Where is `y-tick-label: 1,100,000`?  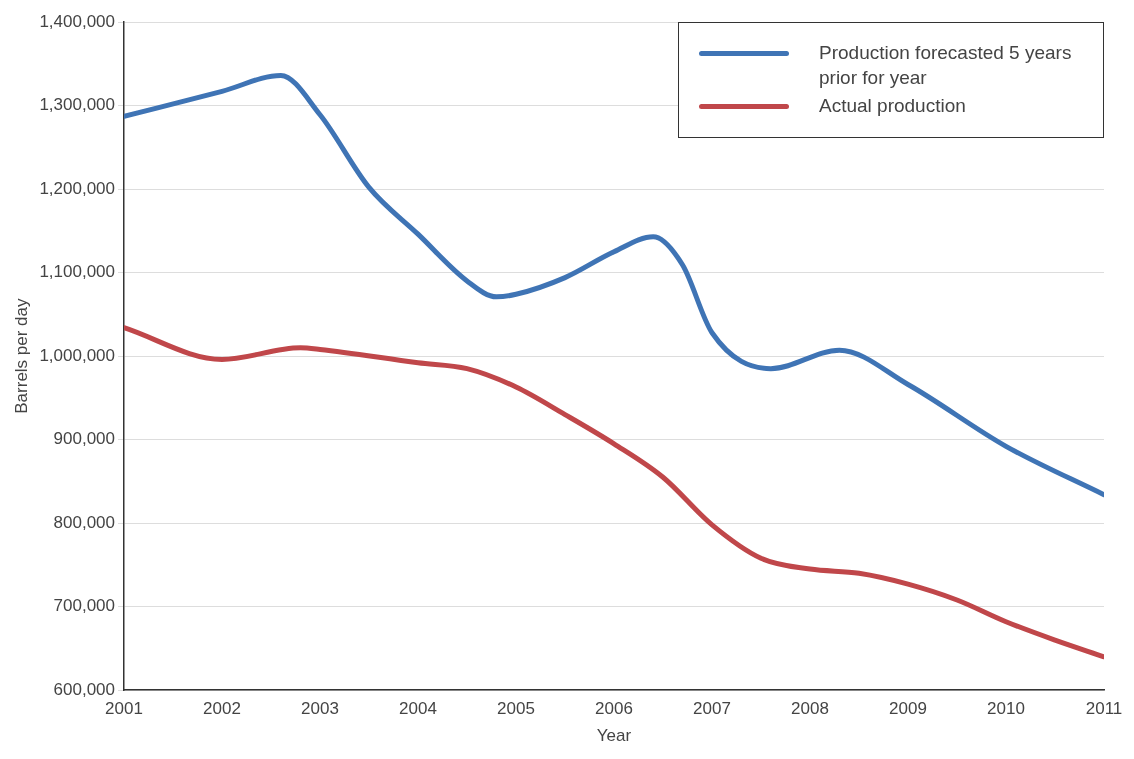 y-tick-label: 1,100,000 is located at coordinates (77, 272).